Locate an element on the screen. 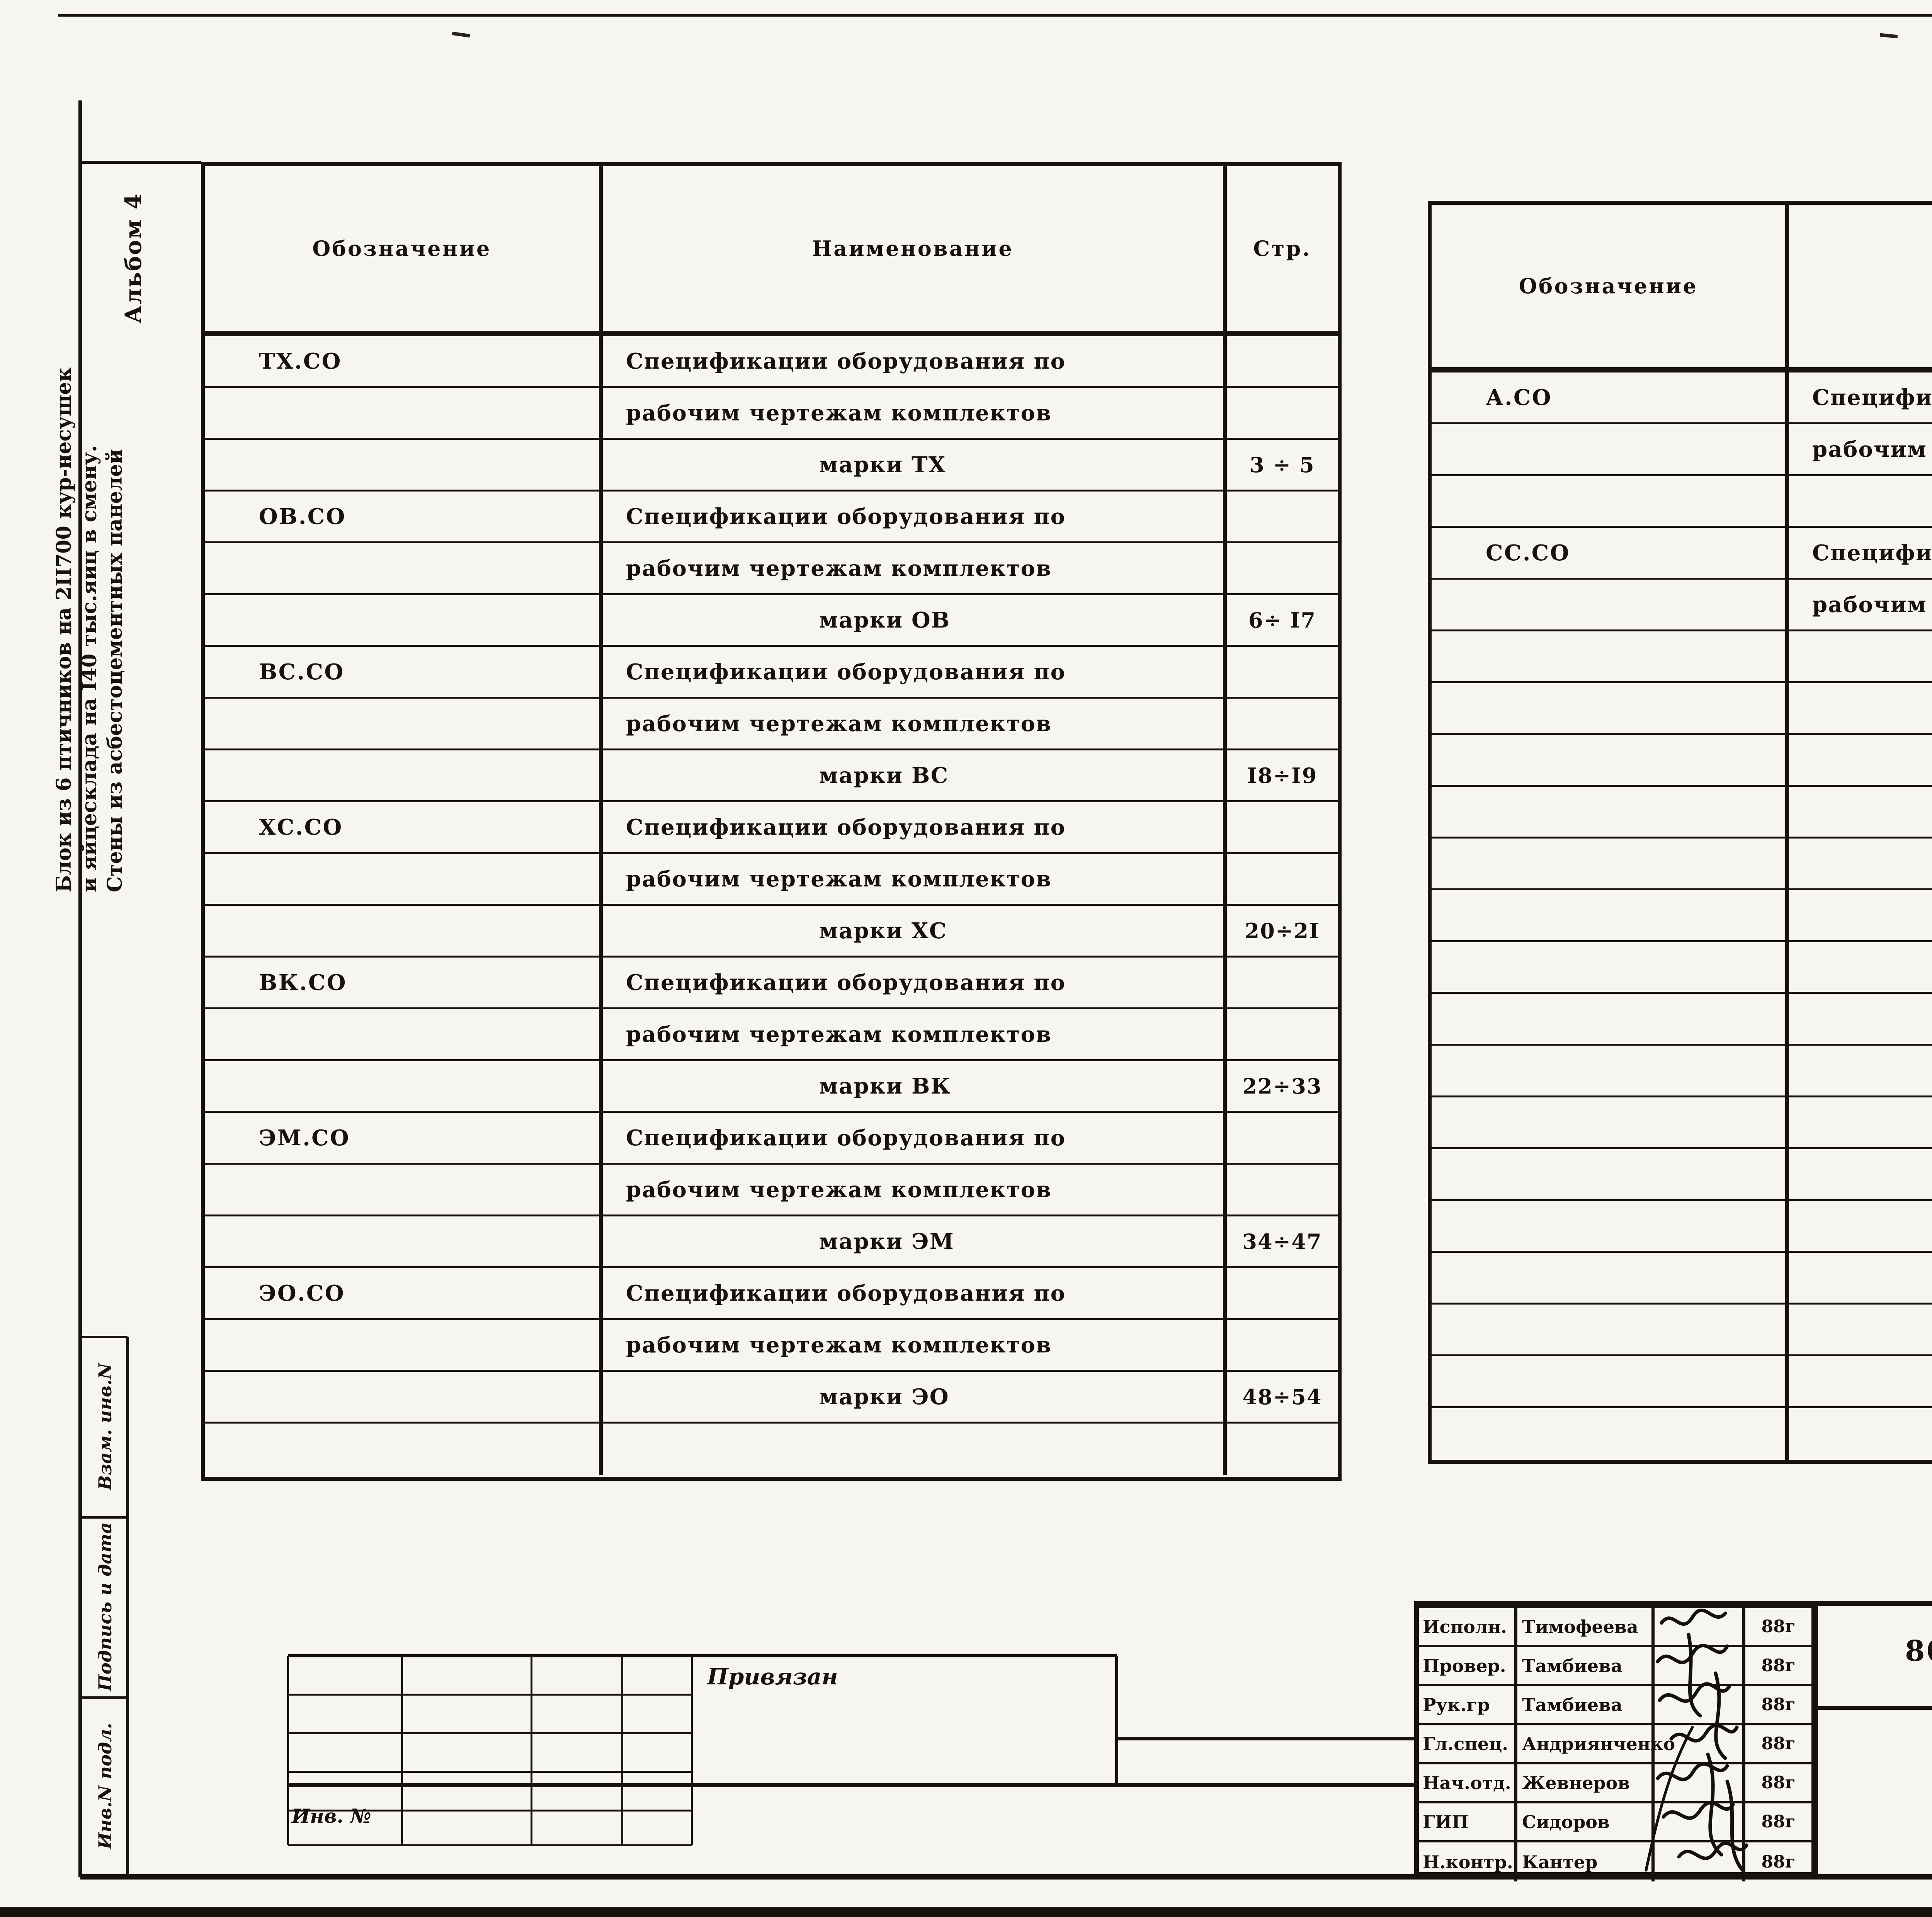  designation-cell: СС.СО is located at coordinates (1611, 553).